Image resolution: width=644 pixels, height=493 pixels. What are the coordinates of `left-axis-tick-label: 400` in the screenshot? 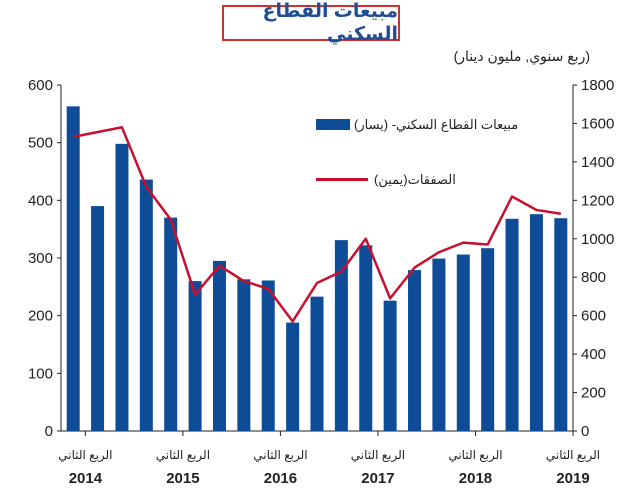 It's located at (40, 200).